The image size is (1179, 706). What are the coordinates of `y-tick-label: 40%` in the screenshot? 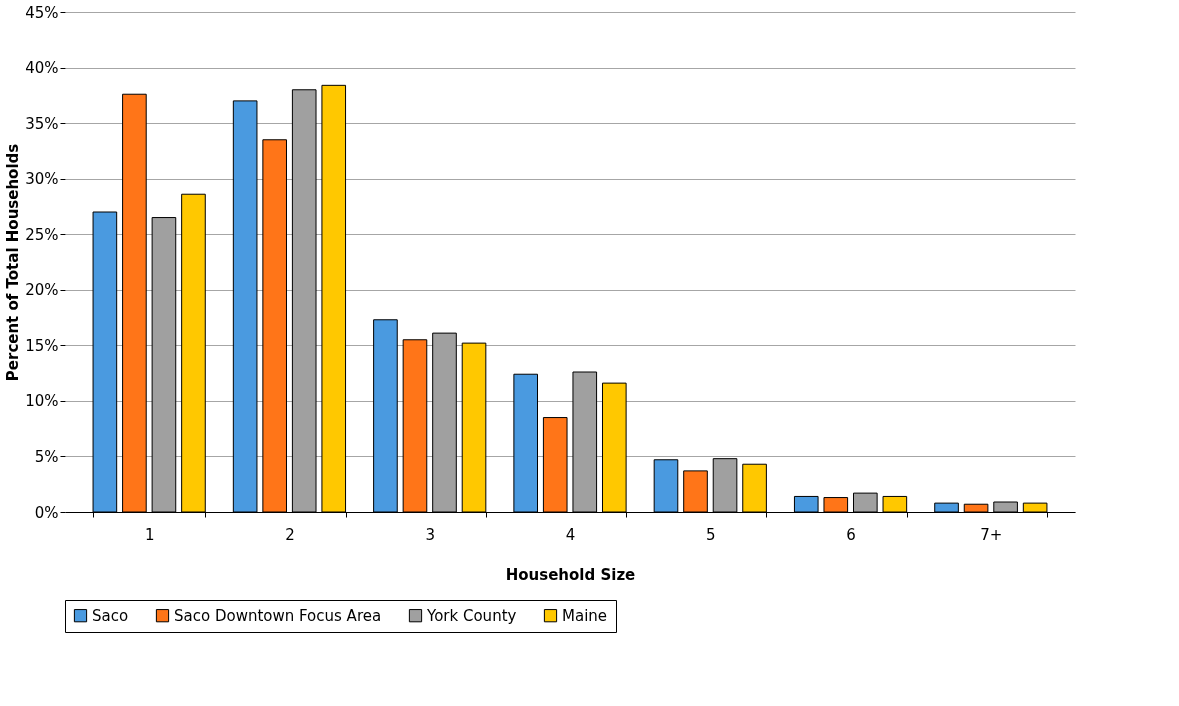 It's located at (42, 68).